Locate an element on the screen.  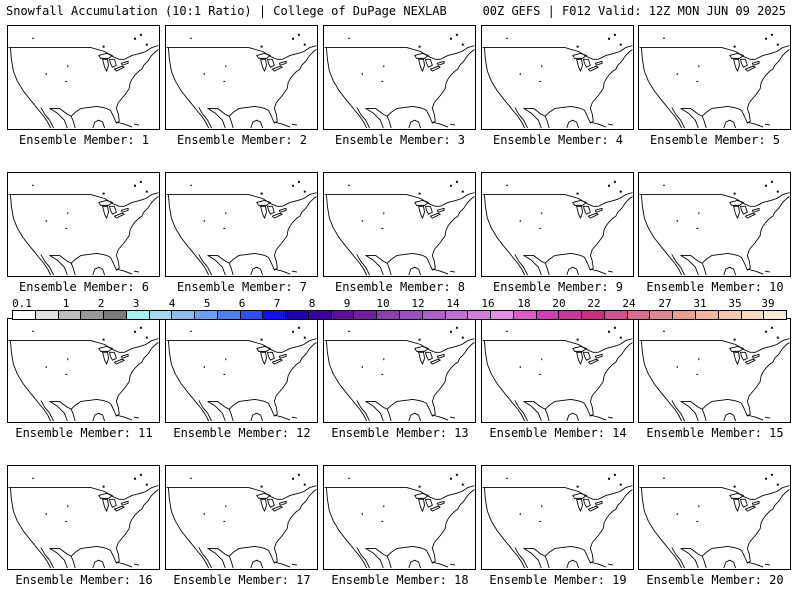
ensemble-member-label: Ensemble Member: 12 is located at coordinates (242, 433).